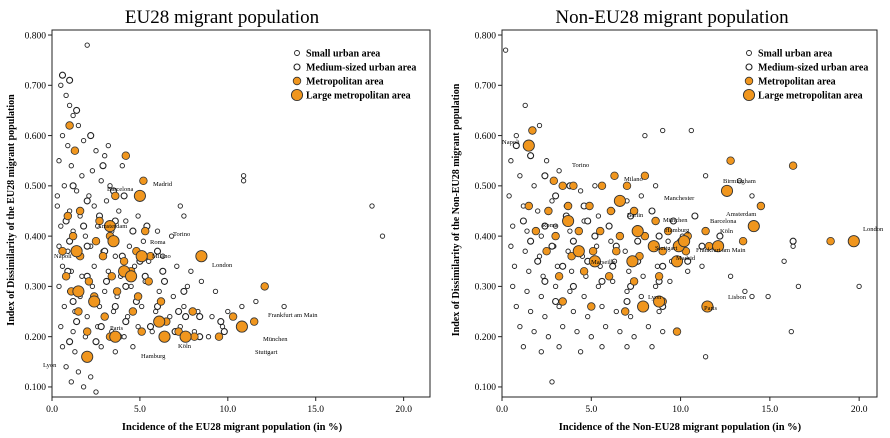  I want to click on x-tick-label: 5.0, so click(591, 410).